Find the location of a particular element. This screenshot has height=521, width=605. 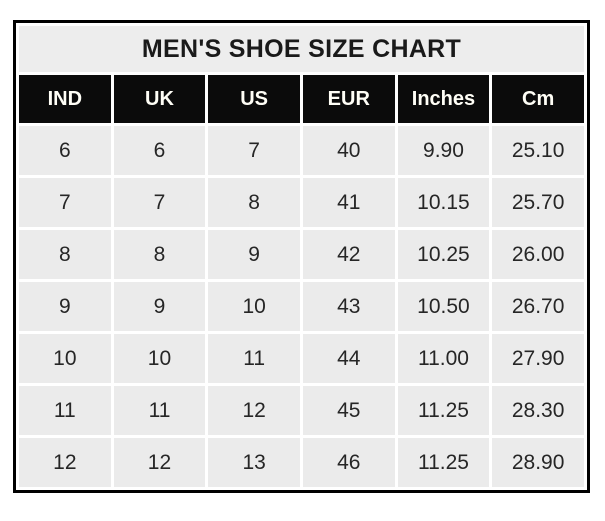

column-header-eur: EUR is located at coordinates (348, 99).